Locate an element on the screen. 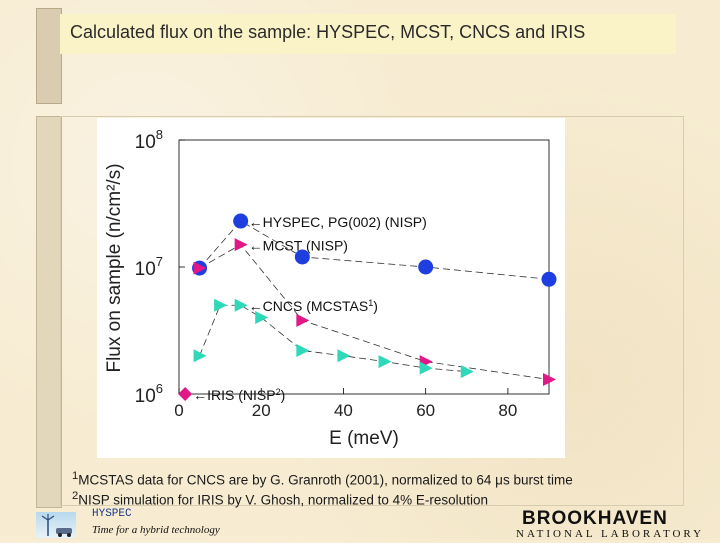 The width and height of the screenshot is (720, 543). footnote-1-marker: 1 is located at coordinates (75, 476).